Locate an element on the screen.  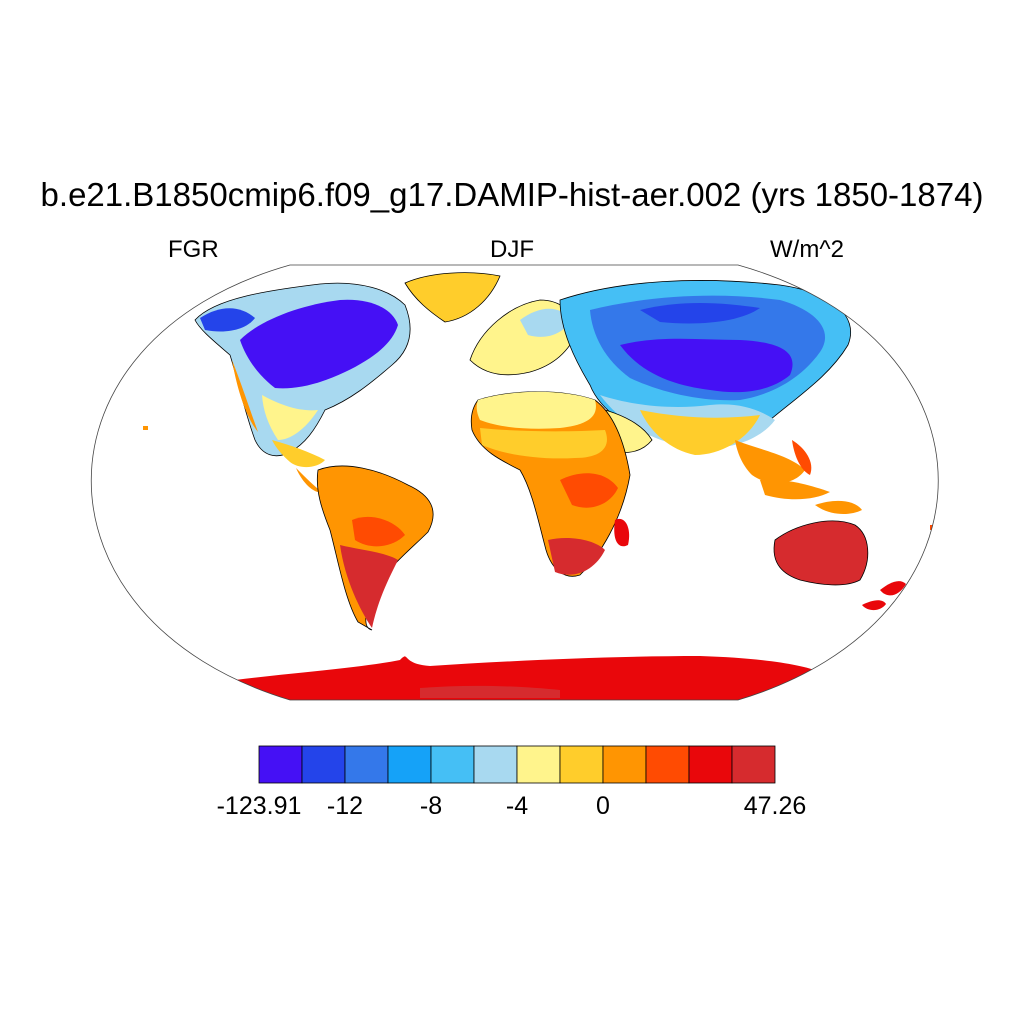
colorbar-tick-label: -12 is located at coordinates (345, 806).